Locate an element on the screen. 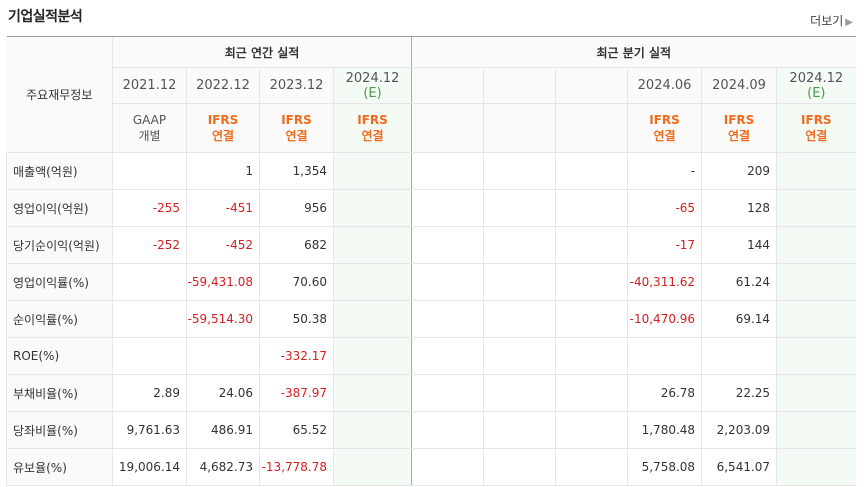 This screenshot has height=487, width=867. row-label: 영업이익률(%) is located at coordinates (59, 282).